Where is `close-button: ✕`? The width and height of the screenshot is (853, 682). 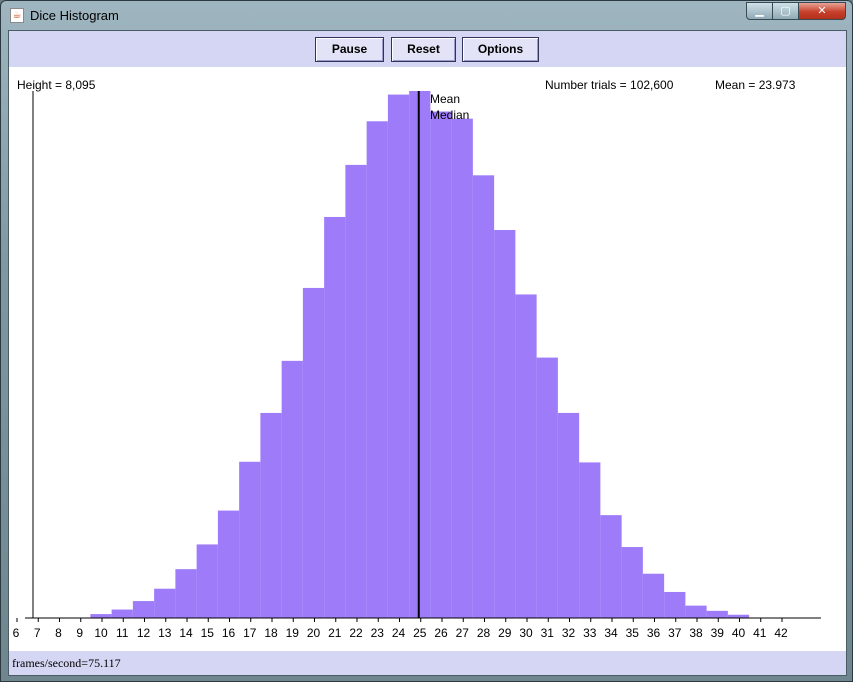 close-button: ✕ is located at coordinates (822, 11).